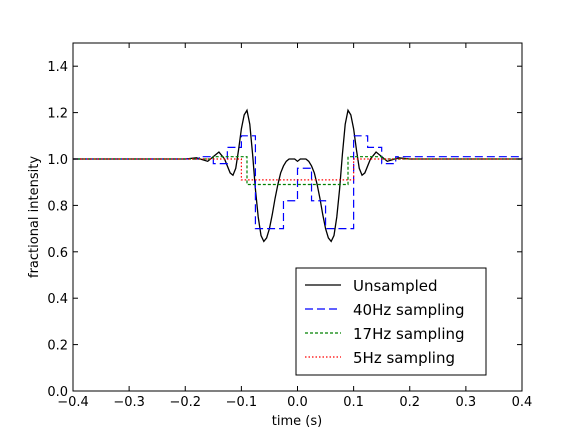  What do you see at coordinates (395, 286) in the screenshot?
I see `legend-label-0: Unsampled` at bounding box center [395, 286].